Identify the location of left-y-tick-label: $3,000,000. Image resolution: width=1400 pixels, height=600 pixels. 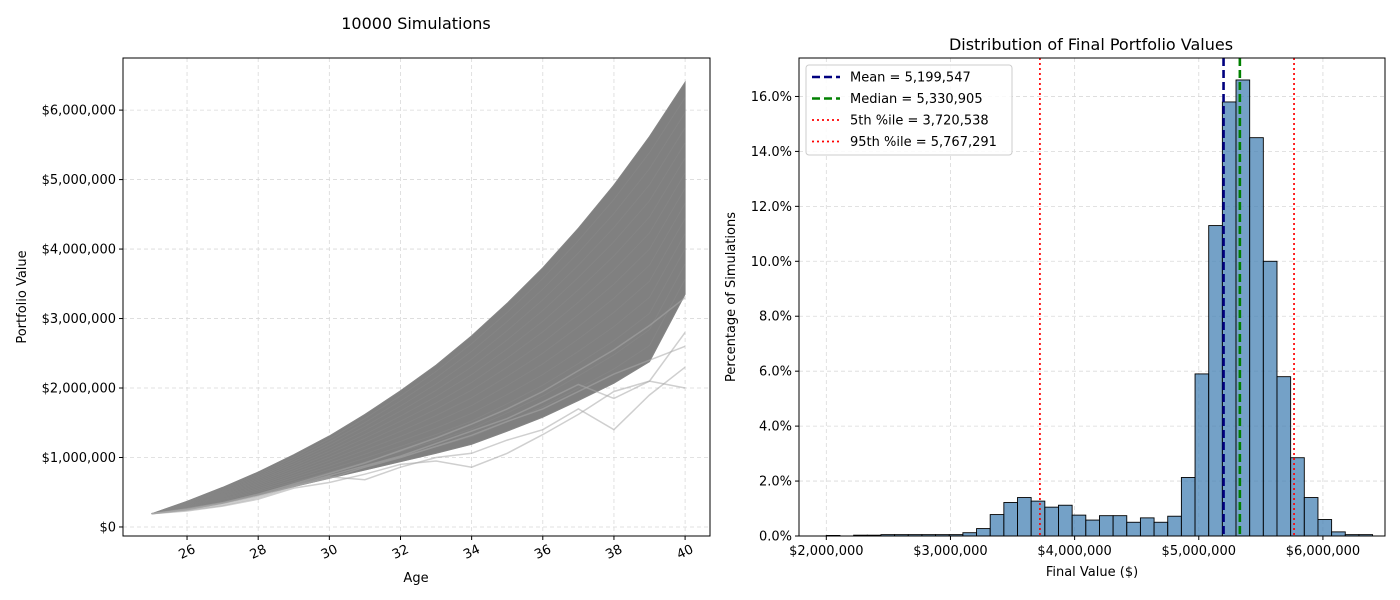
(79, 319).